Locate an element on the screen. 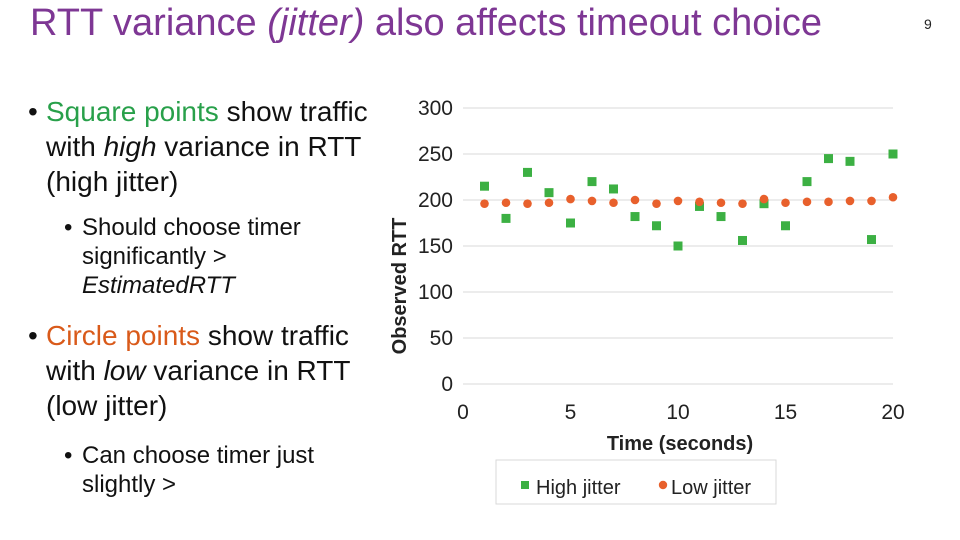  y-tick-label-150: 150 is located at coordinates (435, 246).